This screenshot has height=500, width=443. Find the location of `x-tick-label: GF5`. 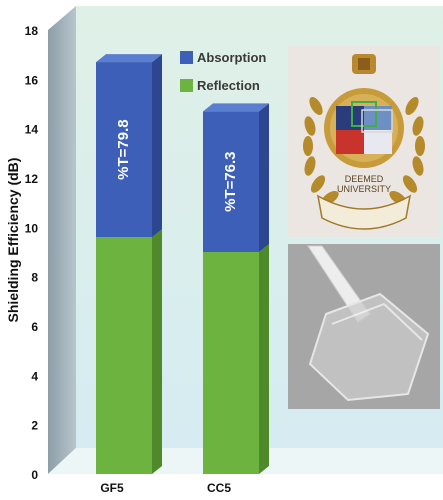

x-tick-label: GF5 is located at coordinates (112, 488).